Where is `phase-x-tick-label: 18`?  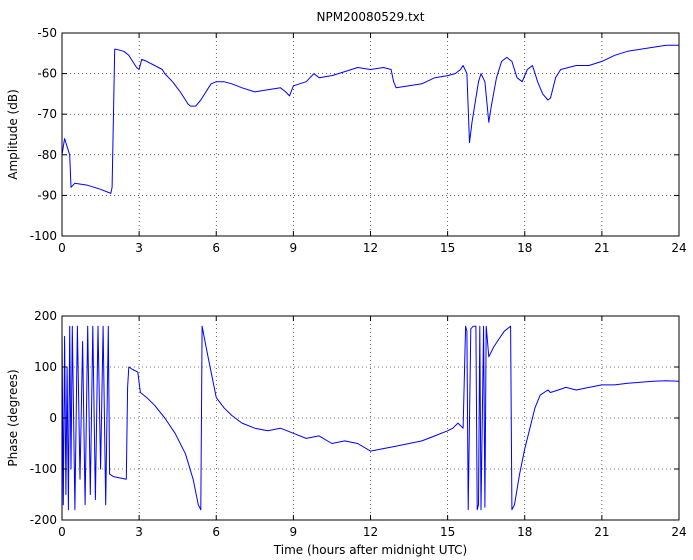
phase-x-tick-label: 18 is located at coordinates (524, 532).